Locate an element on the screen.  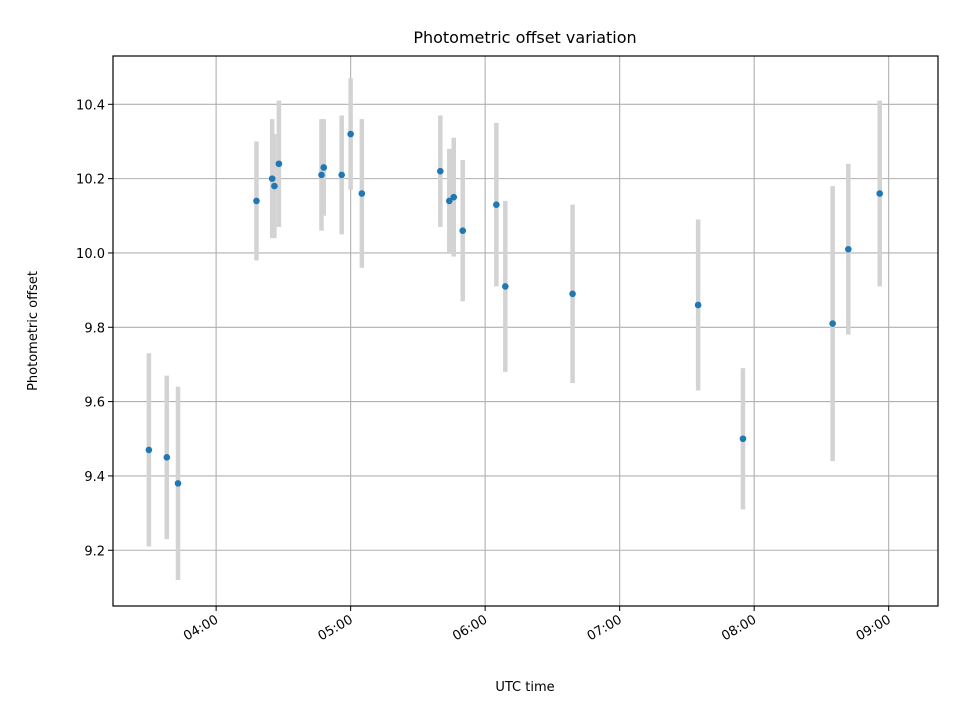
y-tick-label: 10.4 is located at coordinates (90, 105).